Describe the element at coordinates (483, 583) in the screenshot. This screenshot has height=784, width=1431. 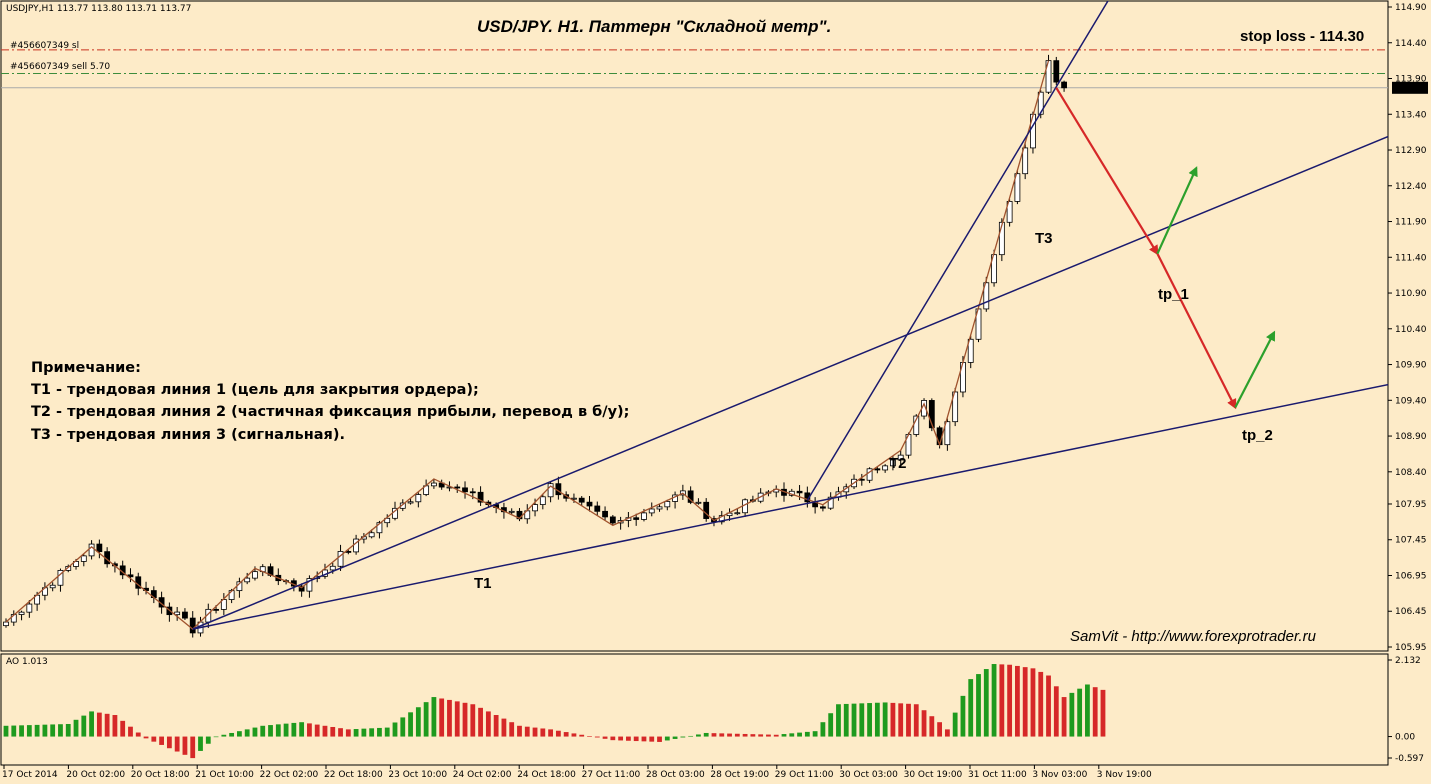
I see `t1-label: T1` at that location.